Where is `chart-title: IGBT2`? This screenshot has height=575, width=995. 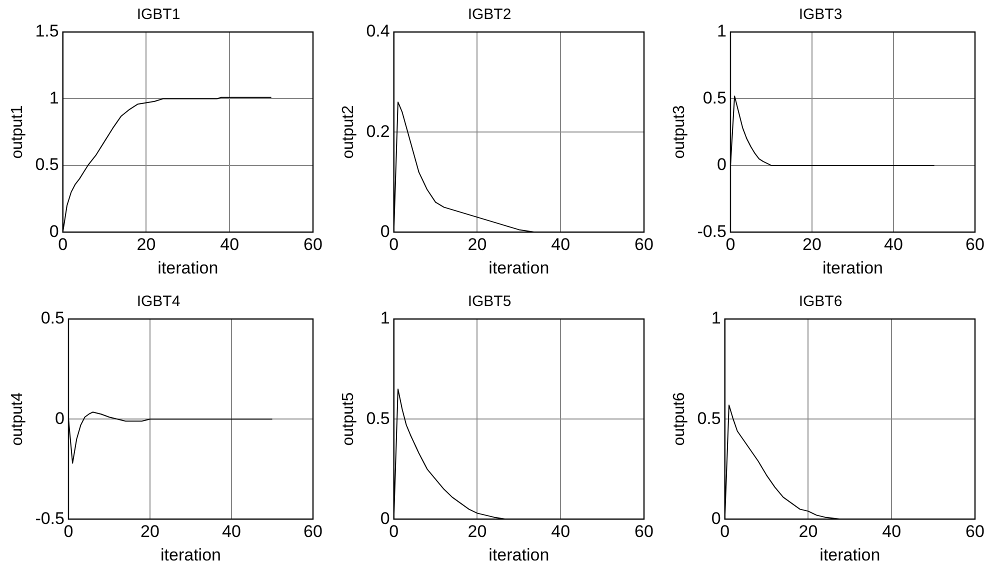 chart-title: IGBT2 is located at coordinates (490, 15).